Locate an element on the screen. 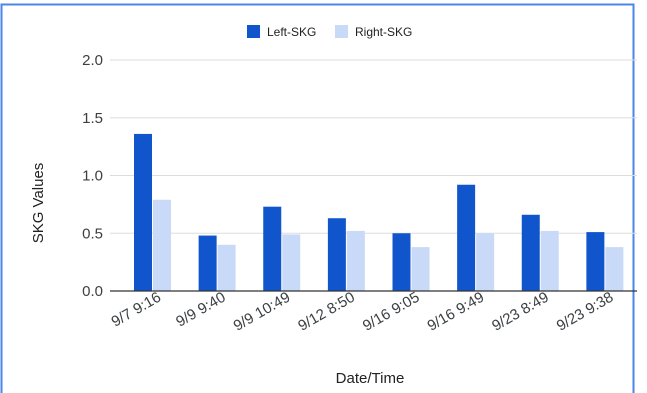  x-tick-label: 9/16 9:49 is located at coordinates (455, 312).